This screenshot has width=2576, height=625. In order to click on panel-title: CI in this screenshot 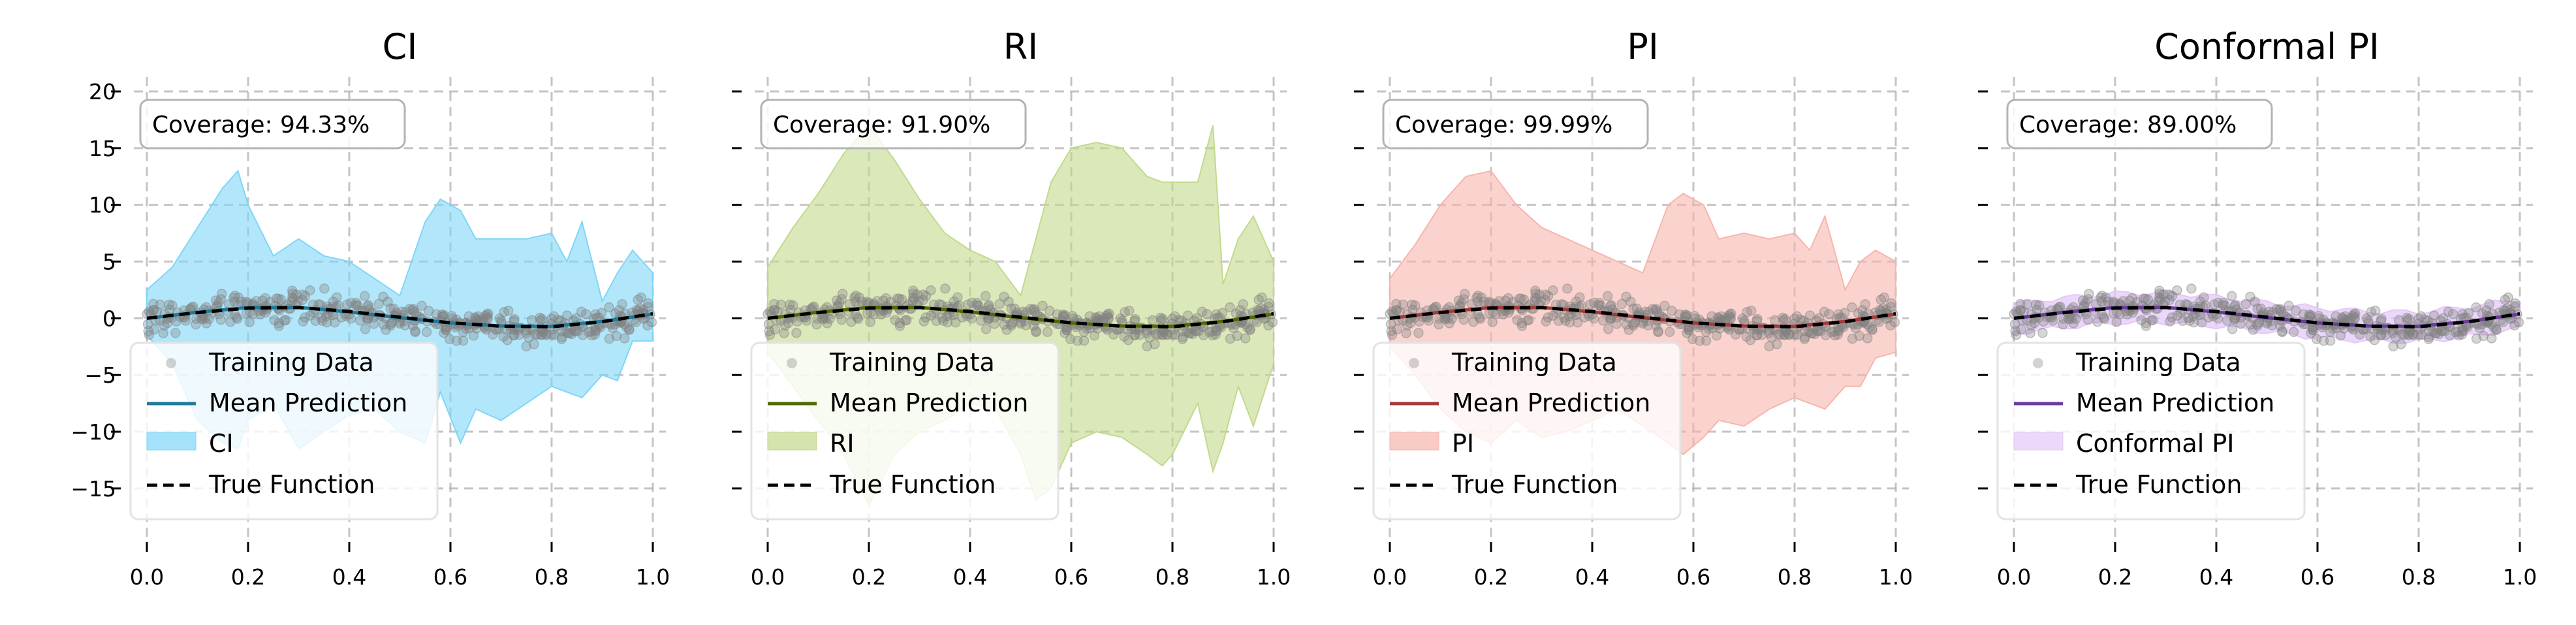, I will do `click(401, 46)`.